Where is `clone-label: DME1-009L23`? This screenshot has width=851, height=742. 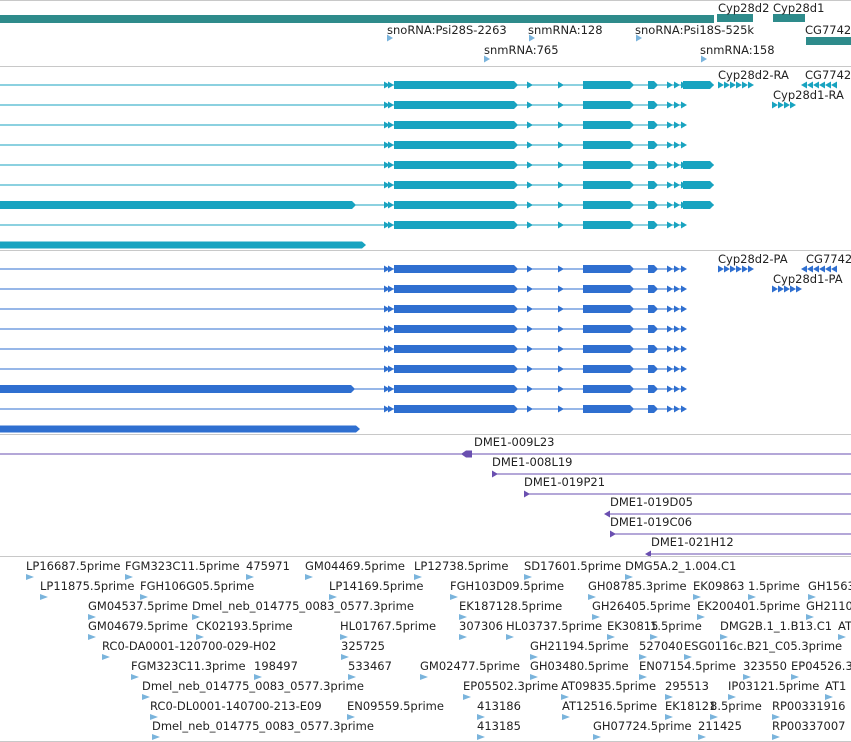
clone-label: DME1-009L23 is located at coordinates (514, 442).